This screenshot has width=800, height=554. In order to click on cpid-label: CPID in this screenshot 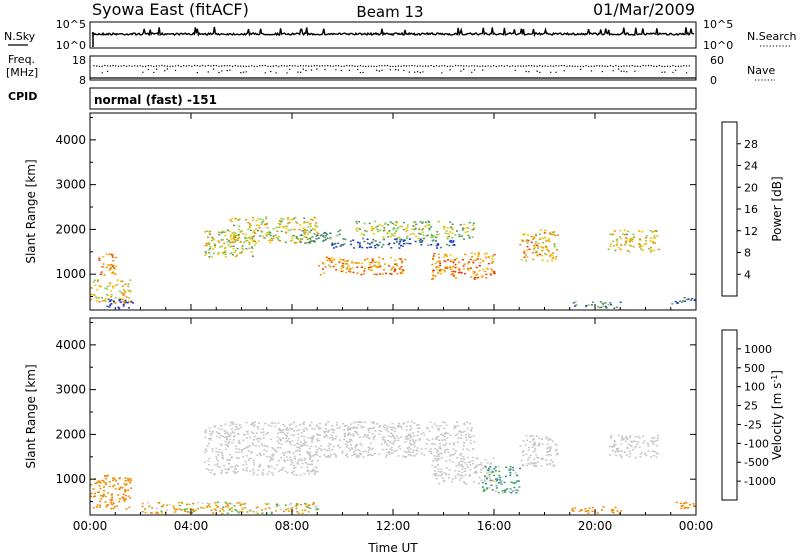, I will do `click(22, 96)`.